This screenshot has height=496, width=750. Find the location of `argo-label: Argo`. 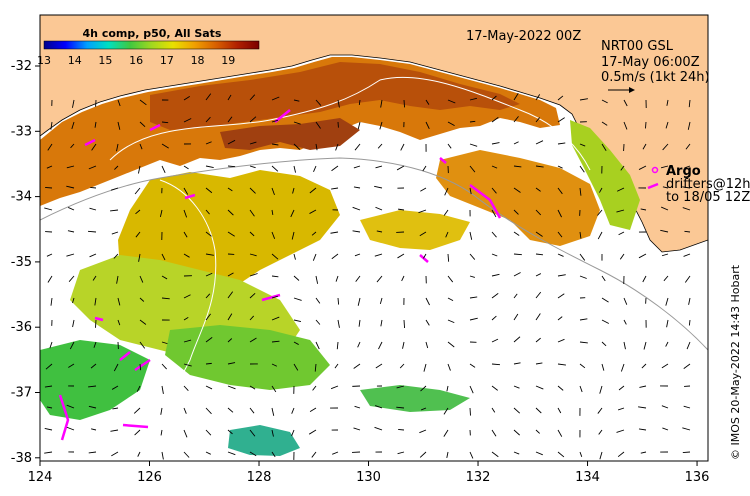

argo-label: Argo is located at coordinates (683, 171).